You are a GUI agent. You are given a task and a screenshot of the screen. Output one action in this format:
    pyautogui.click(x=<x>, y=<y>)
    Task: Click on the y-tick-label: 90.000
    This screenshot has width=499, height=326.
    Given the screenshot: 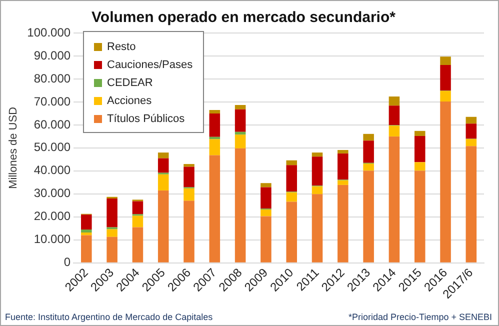 What is the action you would take?
    pyautogui.click(x=52, y=55)
    